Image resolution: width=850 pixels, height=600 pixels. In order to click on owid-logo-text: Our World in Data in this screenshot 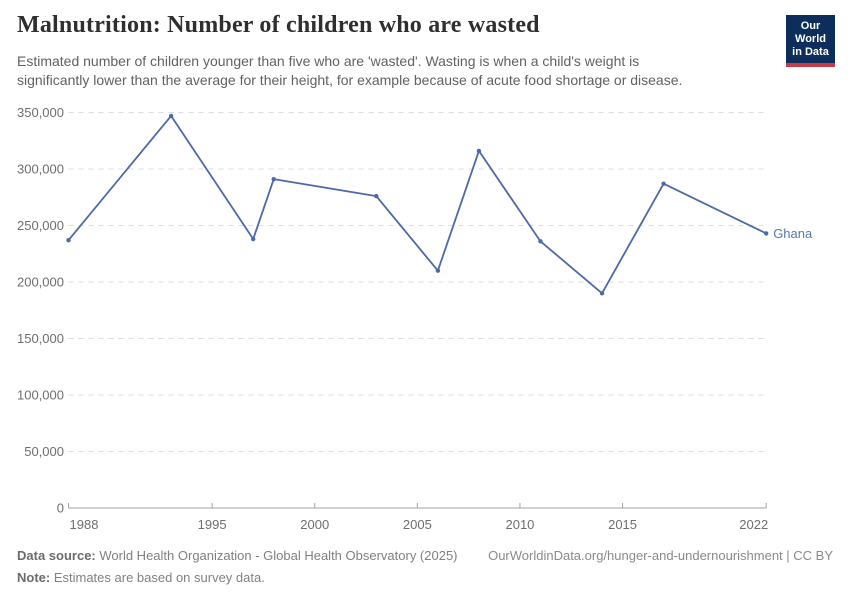, I will do `click(810, 39)`.